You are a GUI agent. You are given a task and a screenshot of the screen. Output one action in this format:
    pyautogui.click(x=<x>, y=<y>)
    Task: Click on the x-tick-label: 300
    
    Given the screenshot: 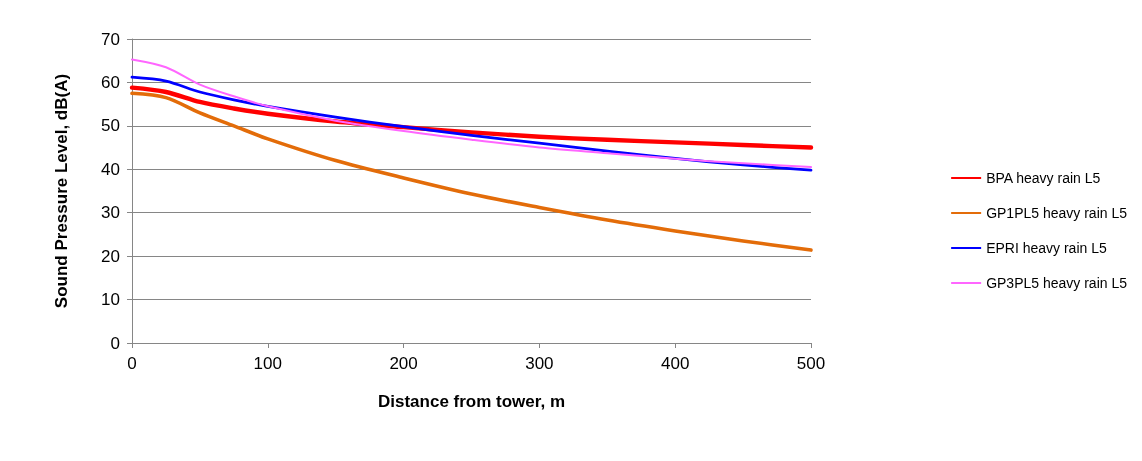 What is the action you would take?
    pyautogui.click(x=539, y=363)
    